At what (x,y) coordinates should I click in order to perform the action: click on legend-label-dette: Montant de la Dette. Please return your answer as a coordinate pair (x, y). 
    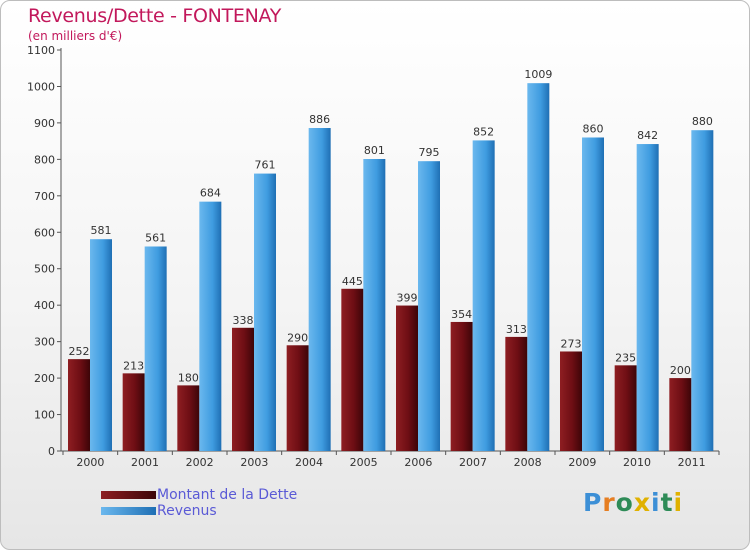
    Looking at the image, I should click on (227, 495).